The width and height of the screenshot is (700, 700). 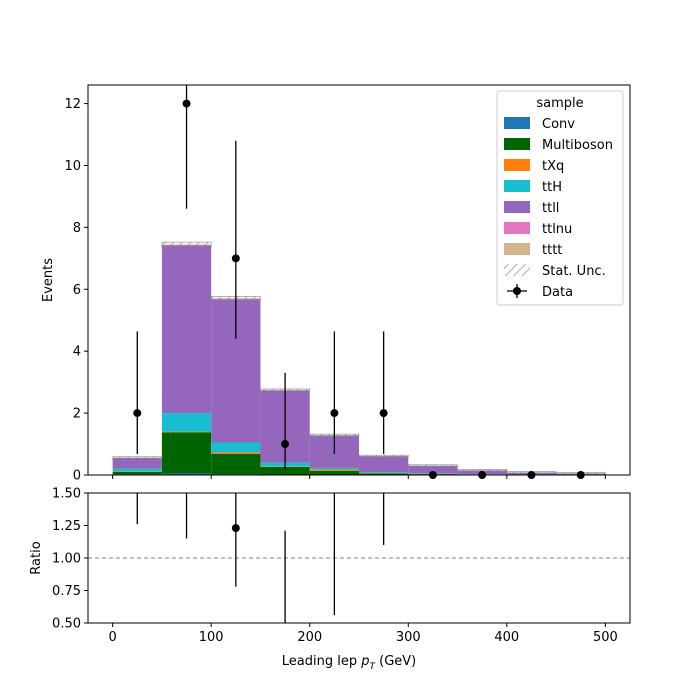 I want to click on main-y-tick-label: 6, so click(x=77, y=290).